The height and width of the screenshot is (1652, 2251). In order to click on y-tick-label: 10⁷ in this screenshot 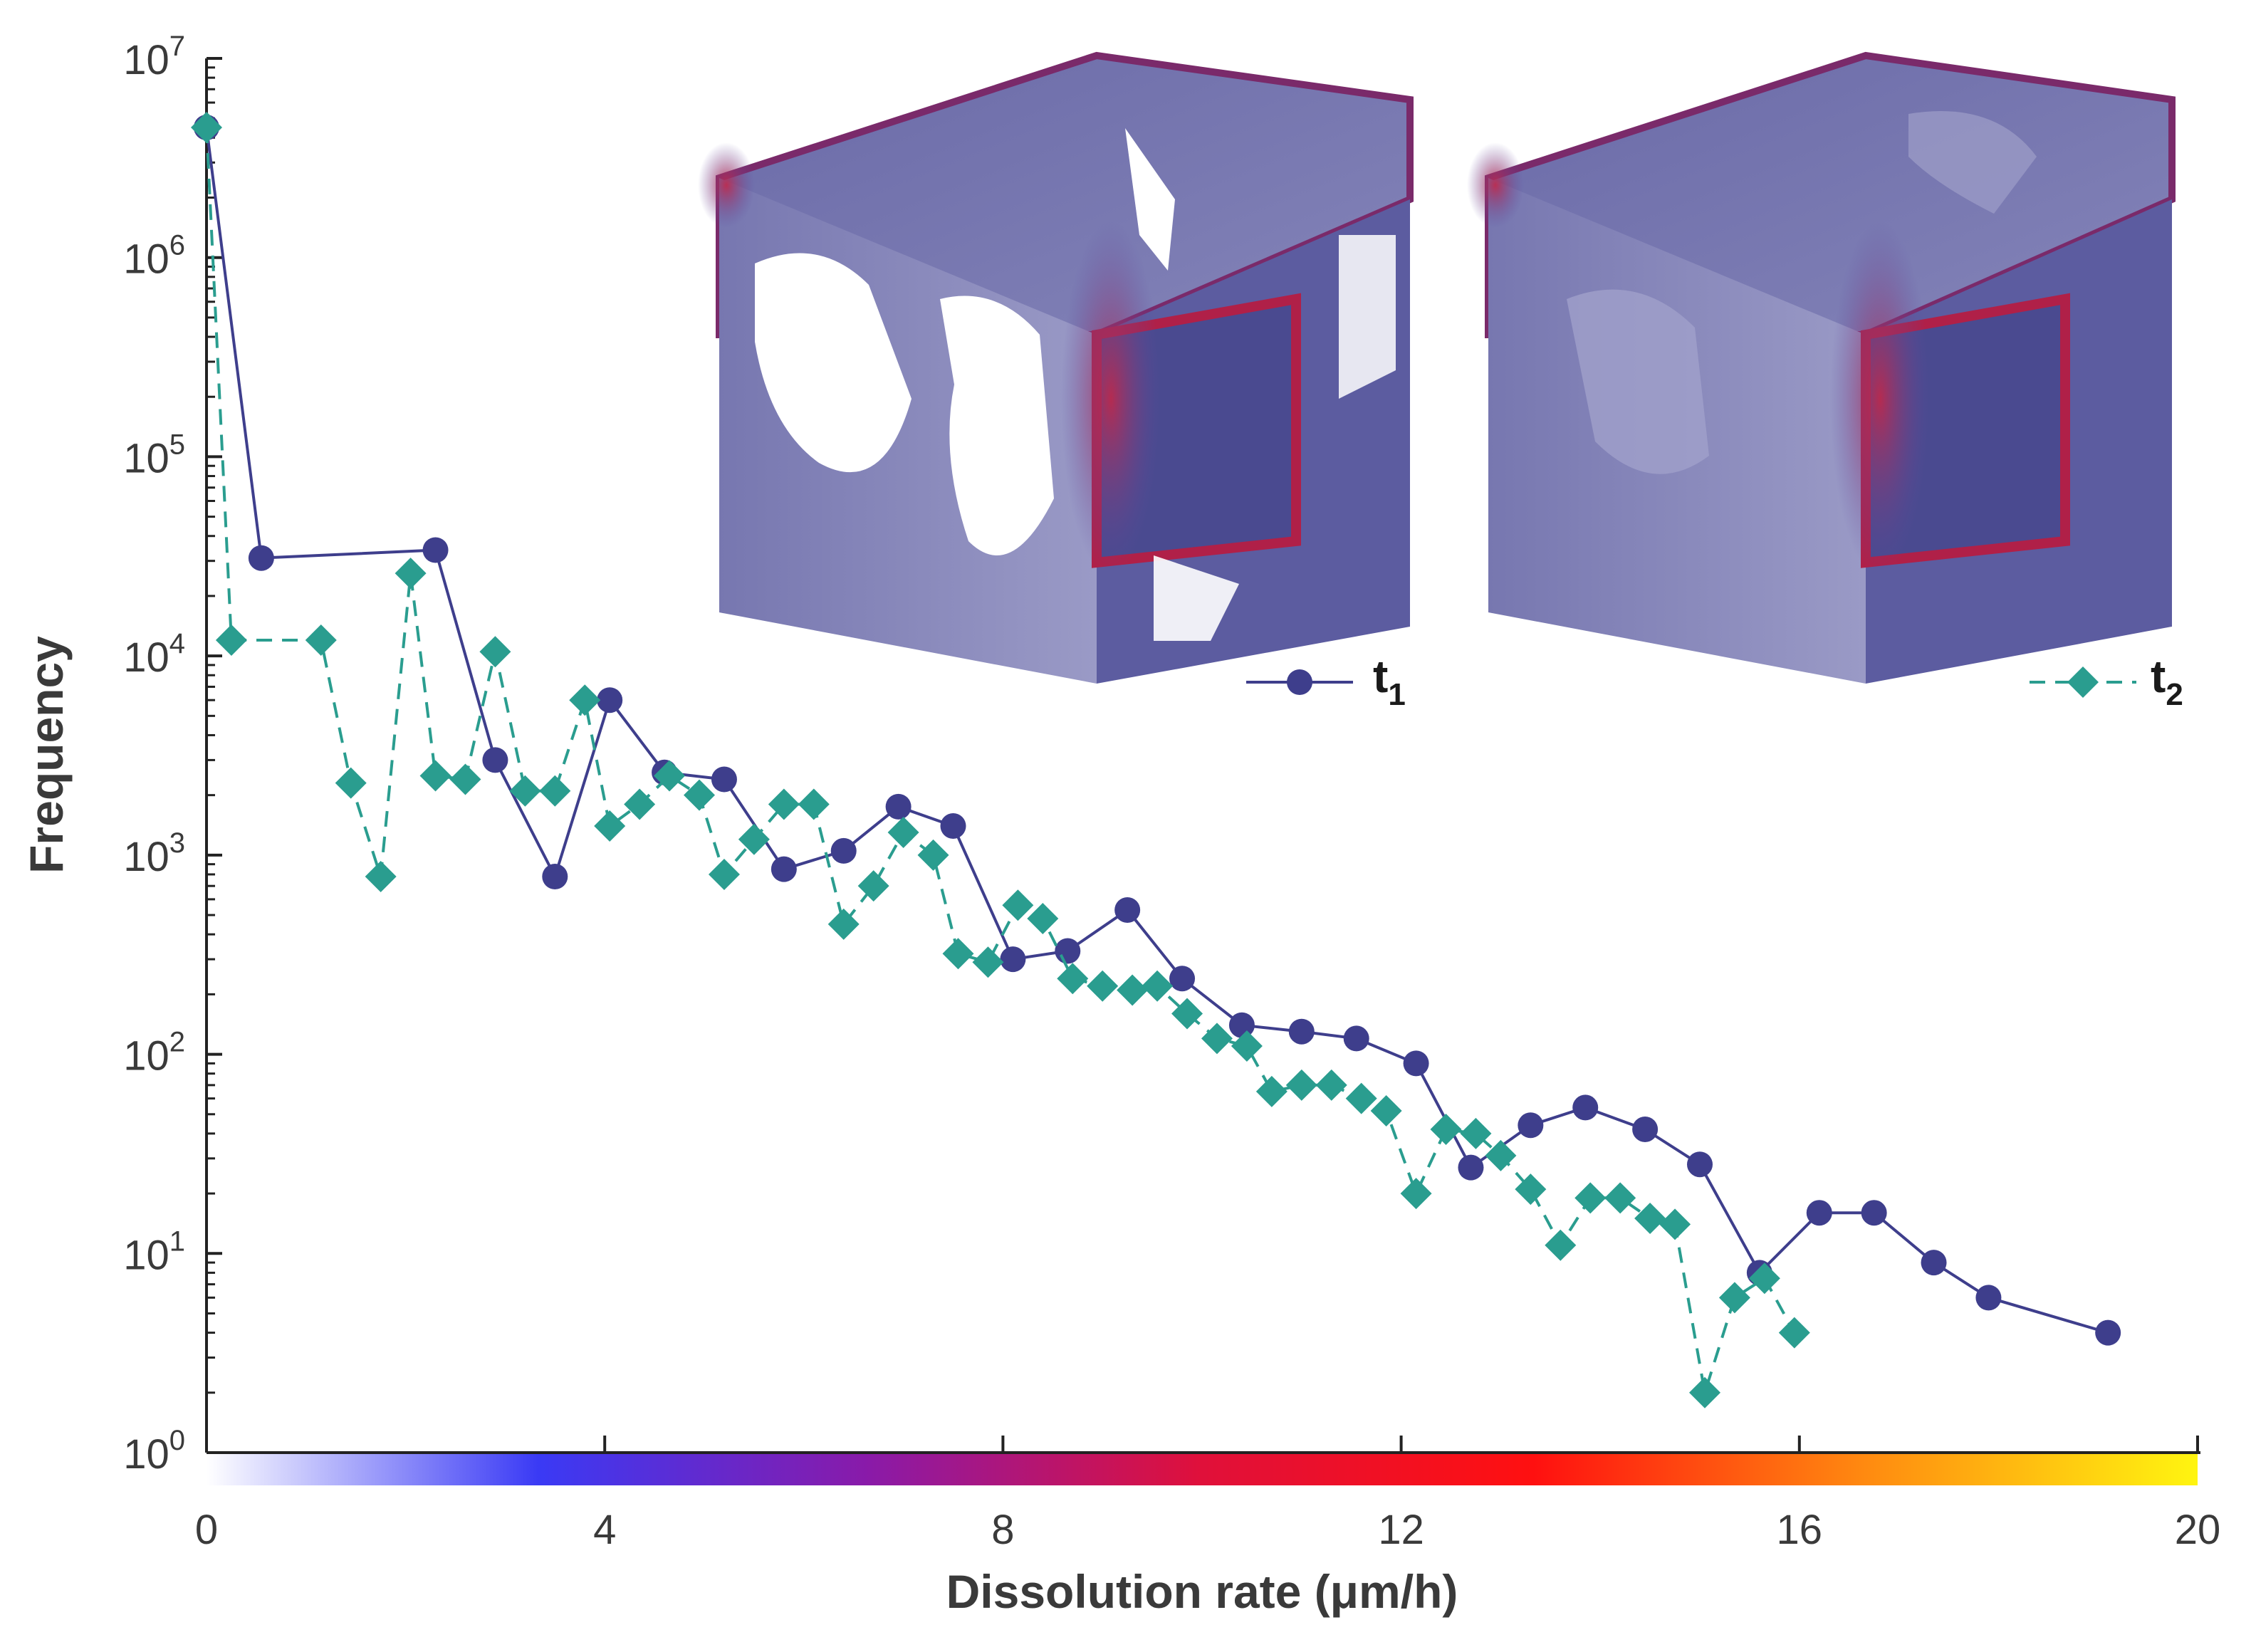, I will do `click(154, 57)`.